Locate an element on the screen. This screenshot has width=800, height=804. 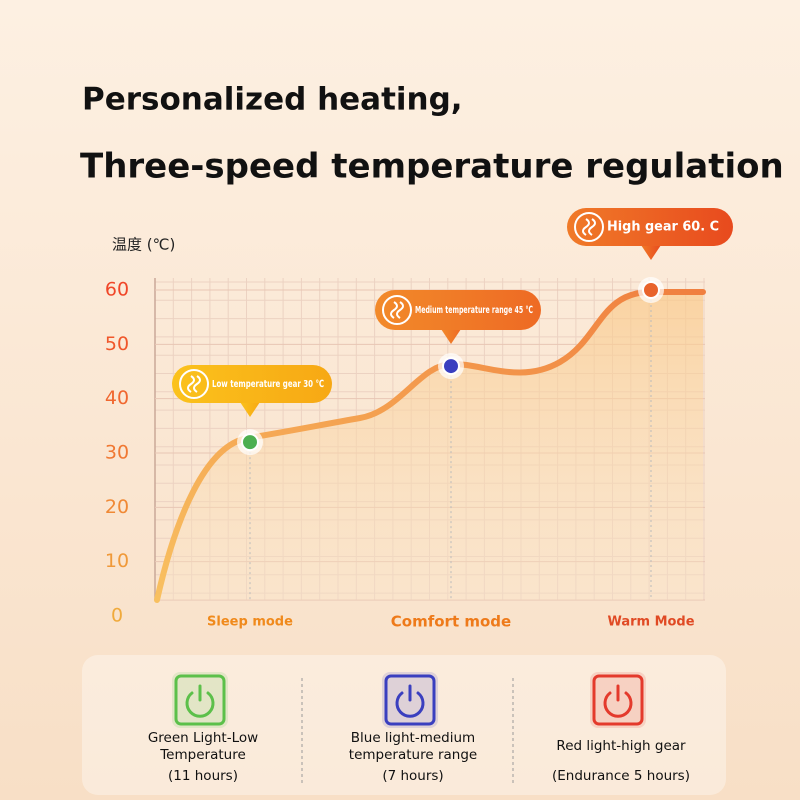
y-tick-label: 10 is located at coordinates (117, 561).